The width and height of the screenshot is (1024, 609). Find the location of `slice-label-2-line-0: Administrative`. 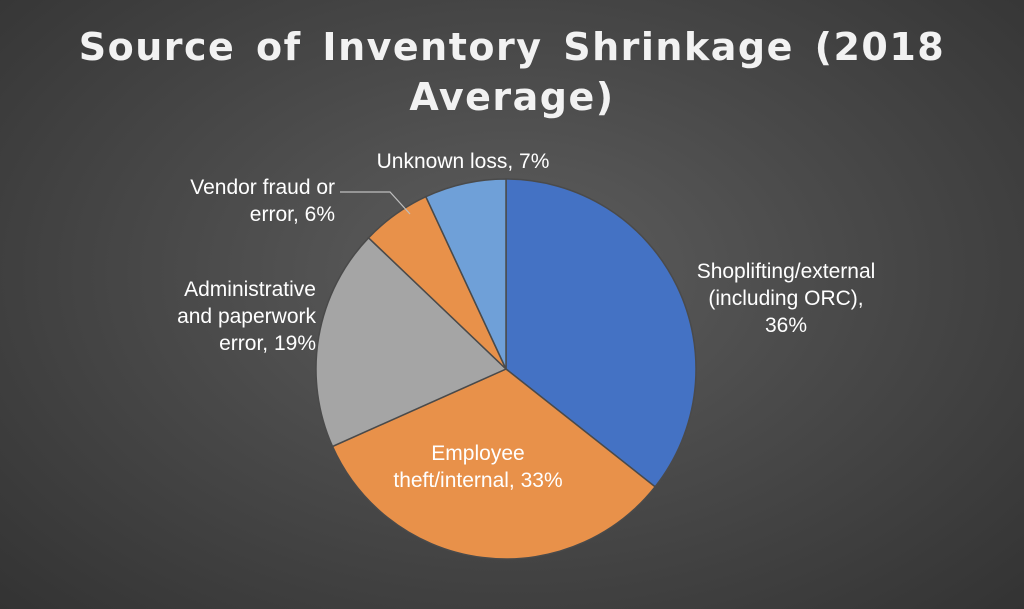

slice-label-2-line-0: Administrative is located at coordinates (250, 289).